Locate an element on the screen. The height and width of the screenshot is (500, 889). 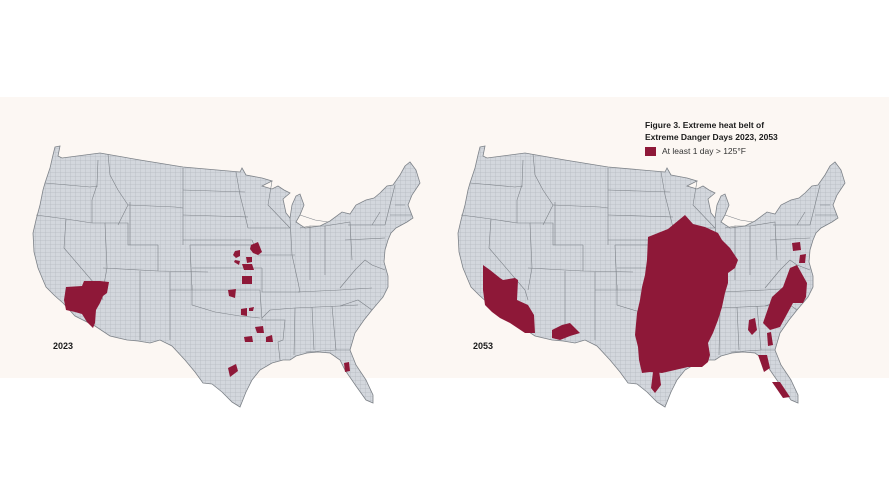
legend-item: At least 1 day > 125°F is located at coordinates (745, 151).